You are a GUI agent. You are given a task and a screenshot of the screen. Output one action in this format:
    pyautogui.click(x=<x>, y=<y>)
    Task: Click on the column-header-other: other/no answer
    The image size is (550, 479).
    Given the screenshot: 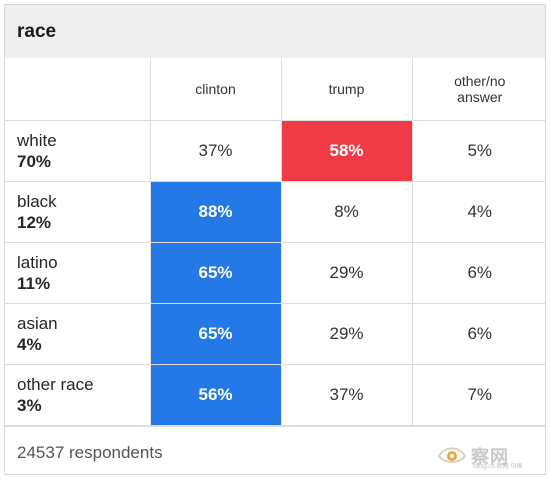 What is the action you would take?
    pyautogui.click(x=478, y=89)
    